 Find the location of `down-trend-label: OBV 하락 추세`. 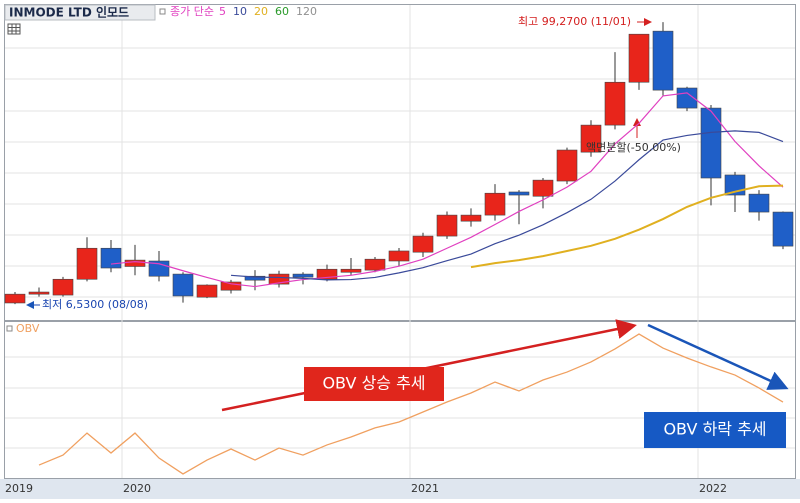

down-trend-label: OBV 하락 추세 is located at coordinates (714, 429).